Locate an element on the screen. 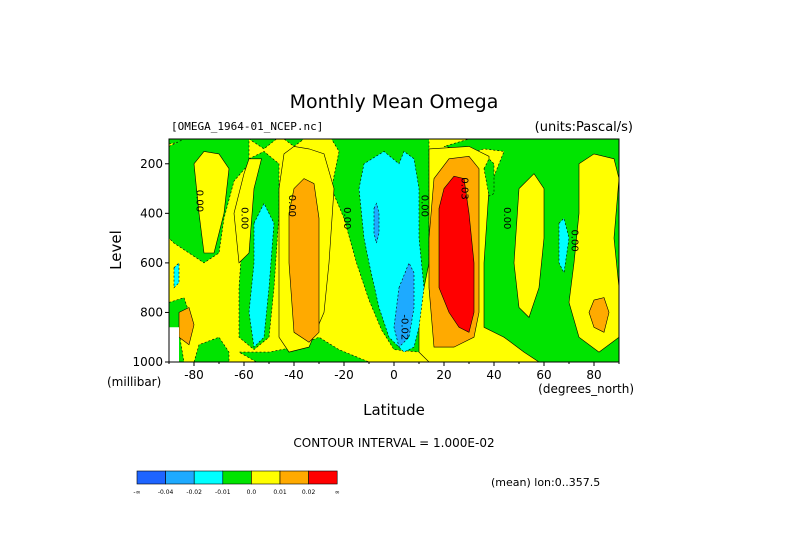  x-tick-label: -20 is located at coordinates (344, 375).